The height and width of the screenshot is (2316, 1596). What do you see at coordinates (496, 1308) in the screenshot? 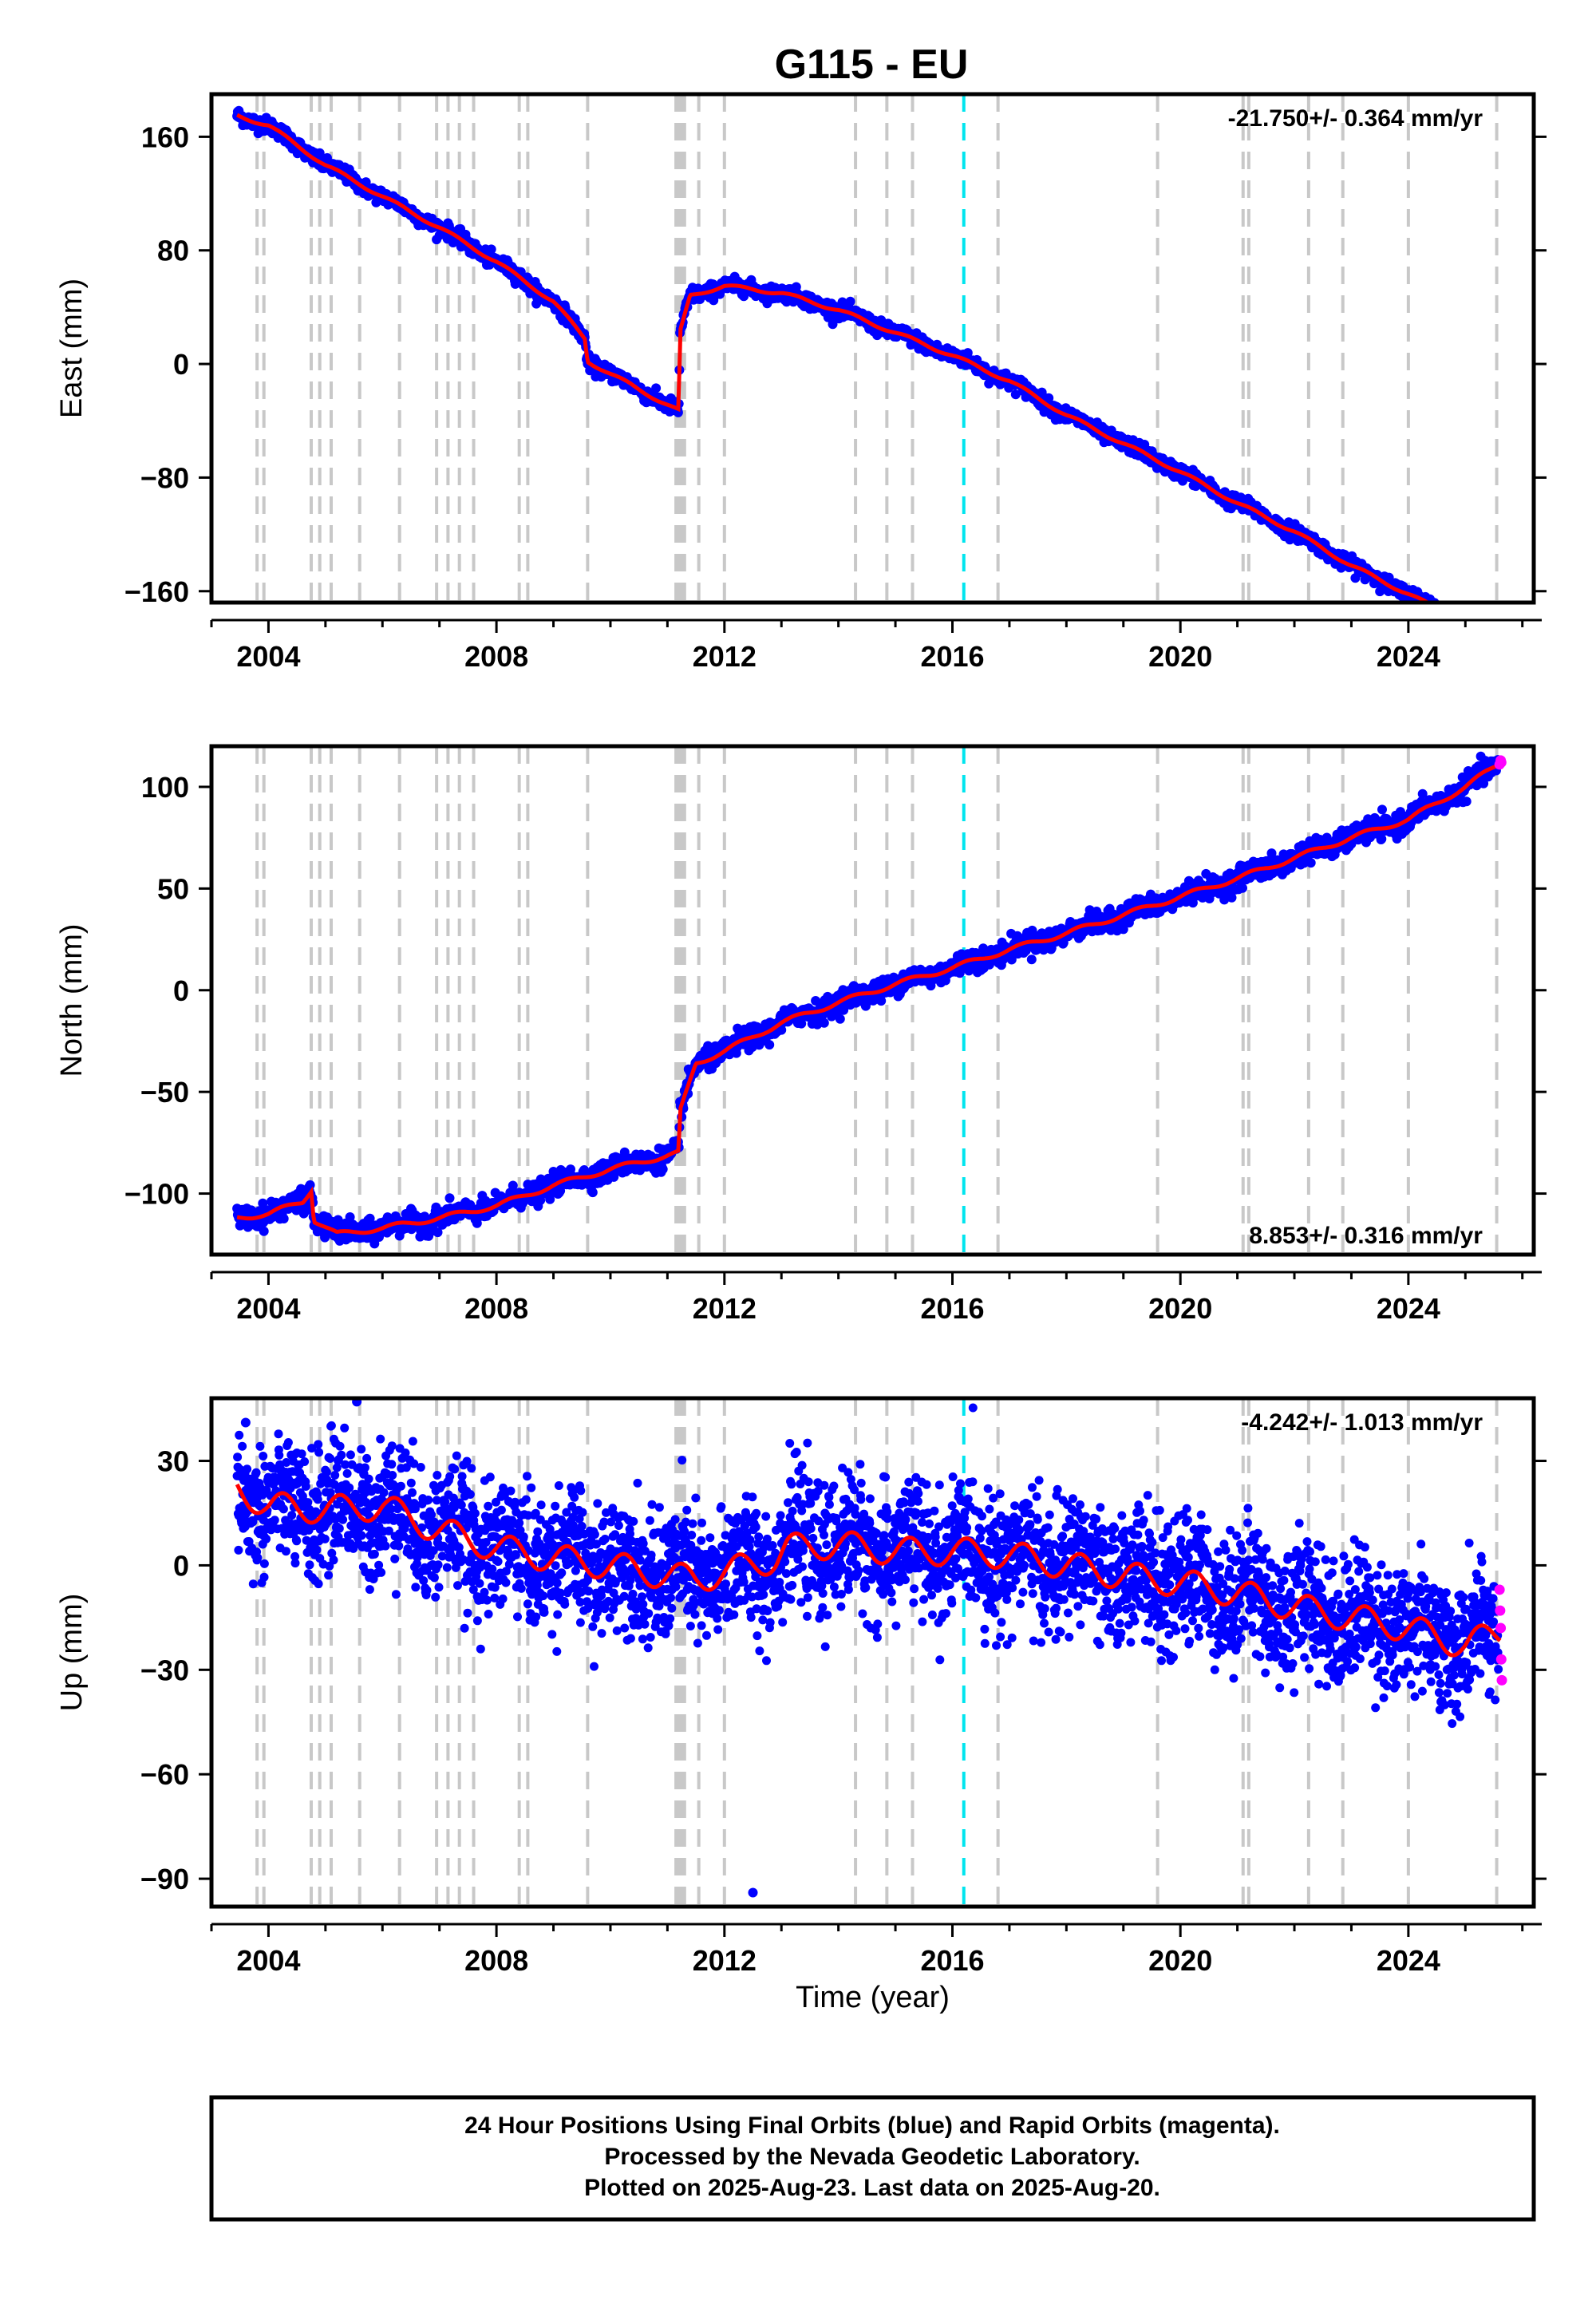
I see `x-tick-label: 2008` at bounding box center [496, 1308].